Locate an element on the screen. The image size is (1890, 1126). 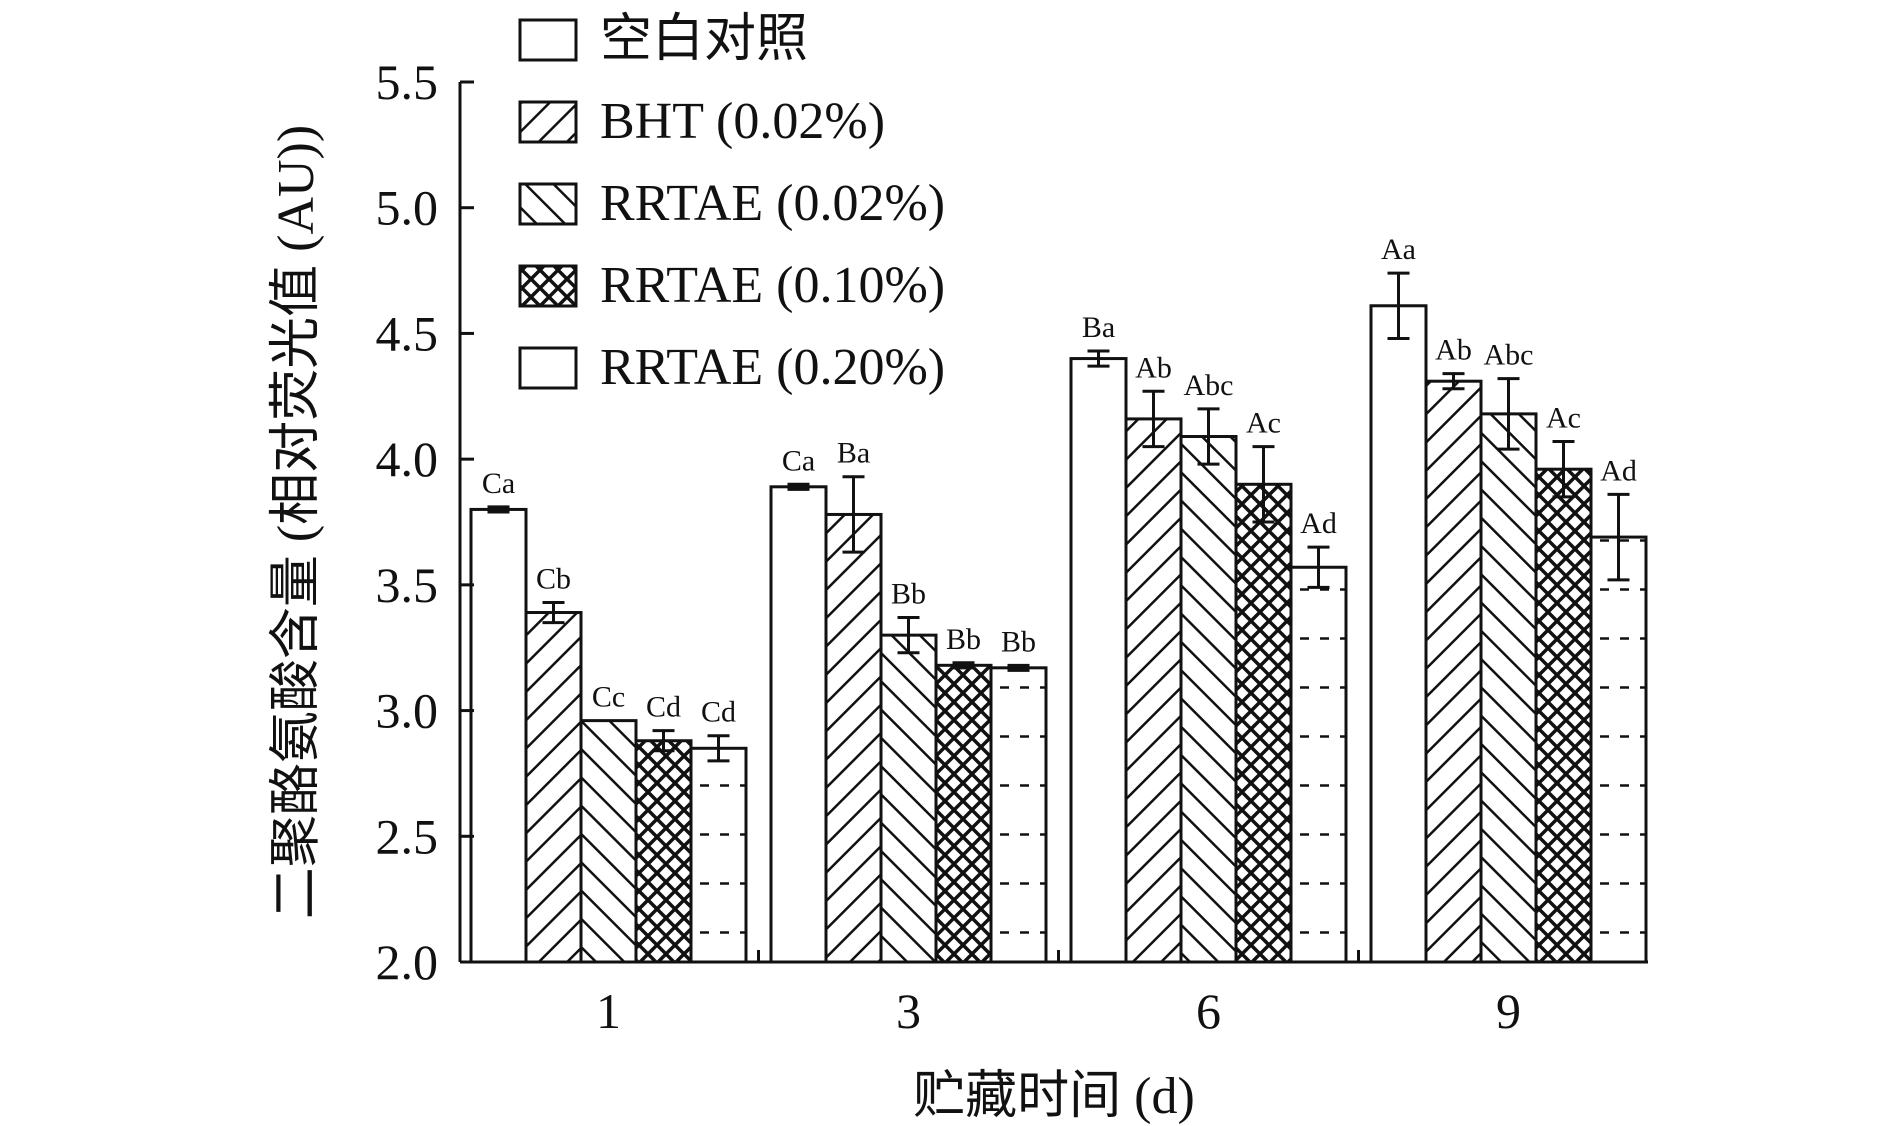
y-tick-label: 2.5 is located at coordinates (407, 836).